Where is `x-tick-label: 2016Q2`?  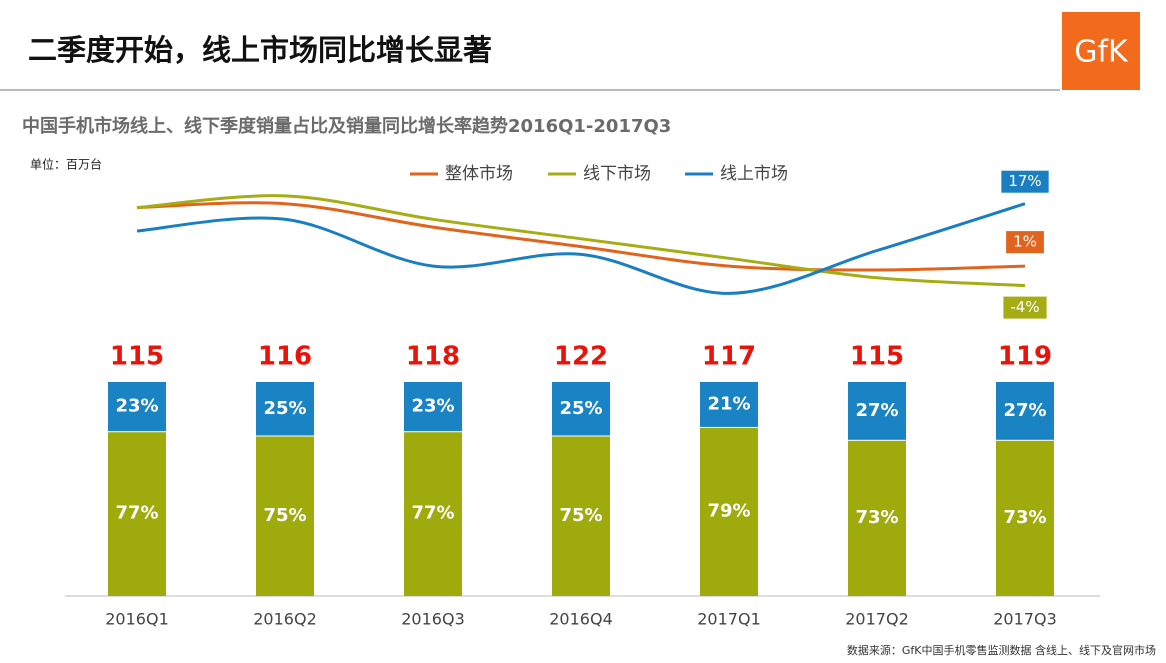
x-tick-label: 2016Q2 is located at coordinates (285, 619).